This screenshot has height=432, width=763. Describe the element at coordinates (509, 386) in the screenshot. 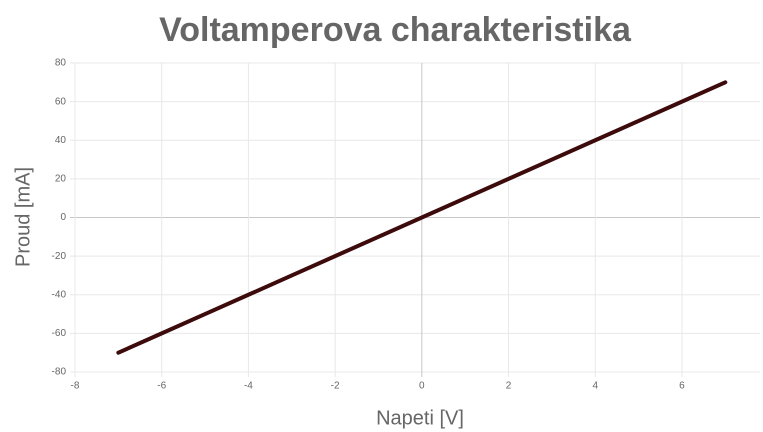

I see `x-tick-label: 2` at that location.